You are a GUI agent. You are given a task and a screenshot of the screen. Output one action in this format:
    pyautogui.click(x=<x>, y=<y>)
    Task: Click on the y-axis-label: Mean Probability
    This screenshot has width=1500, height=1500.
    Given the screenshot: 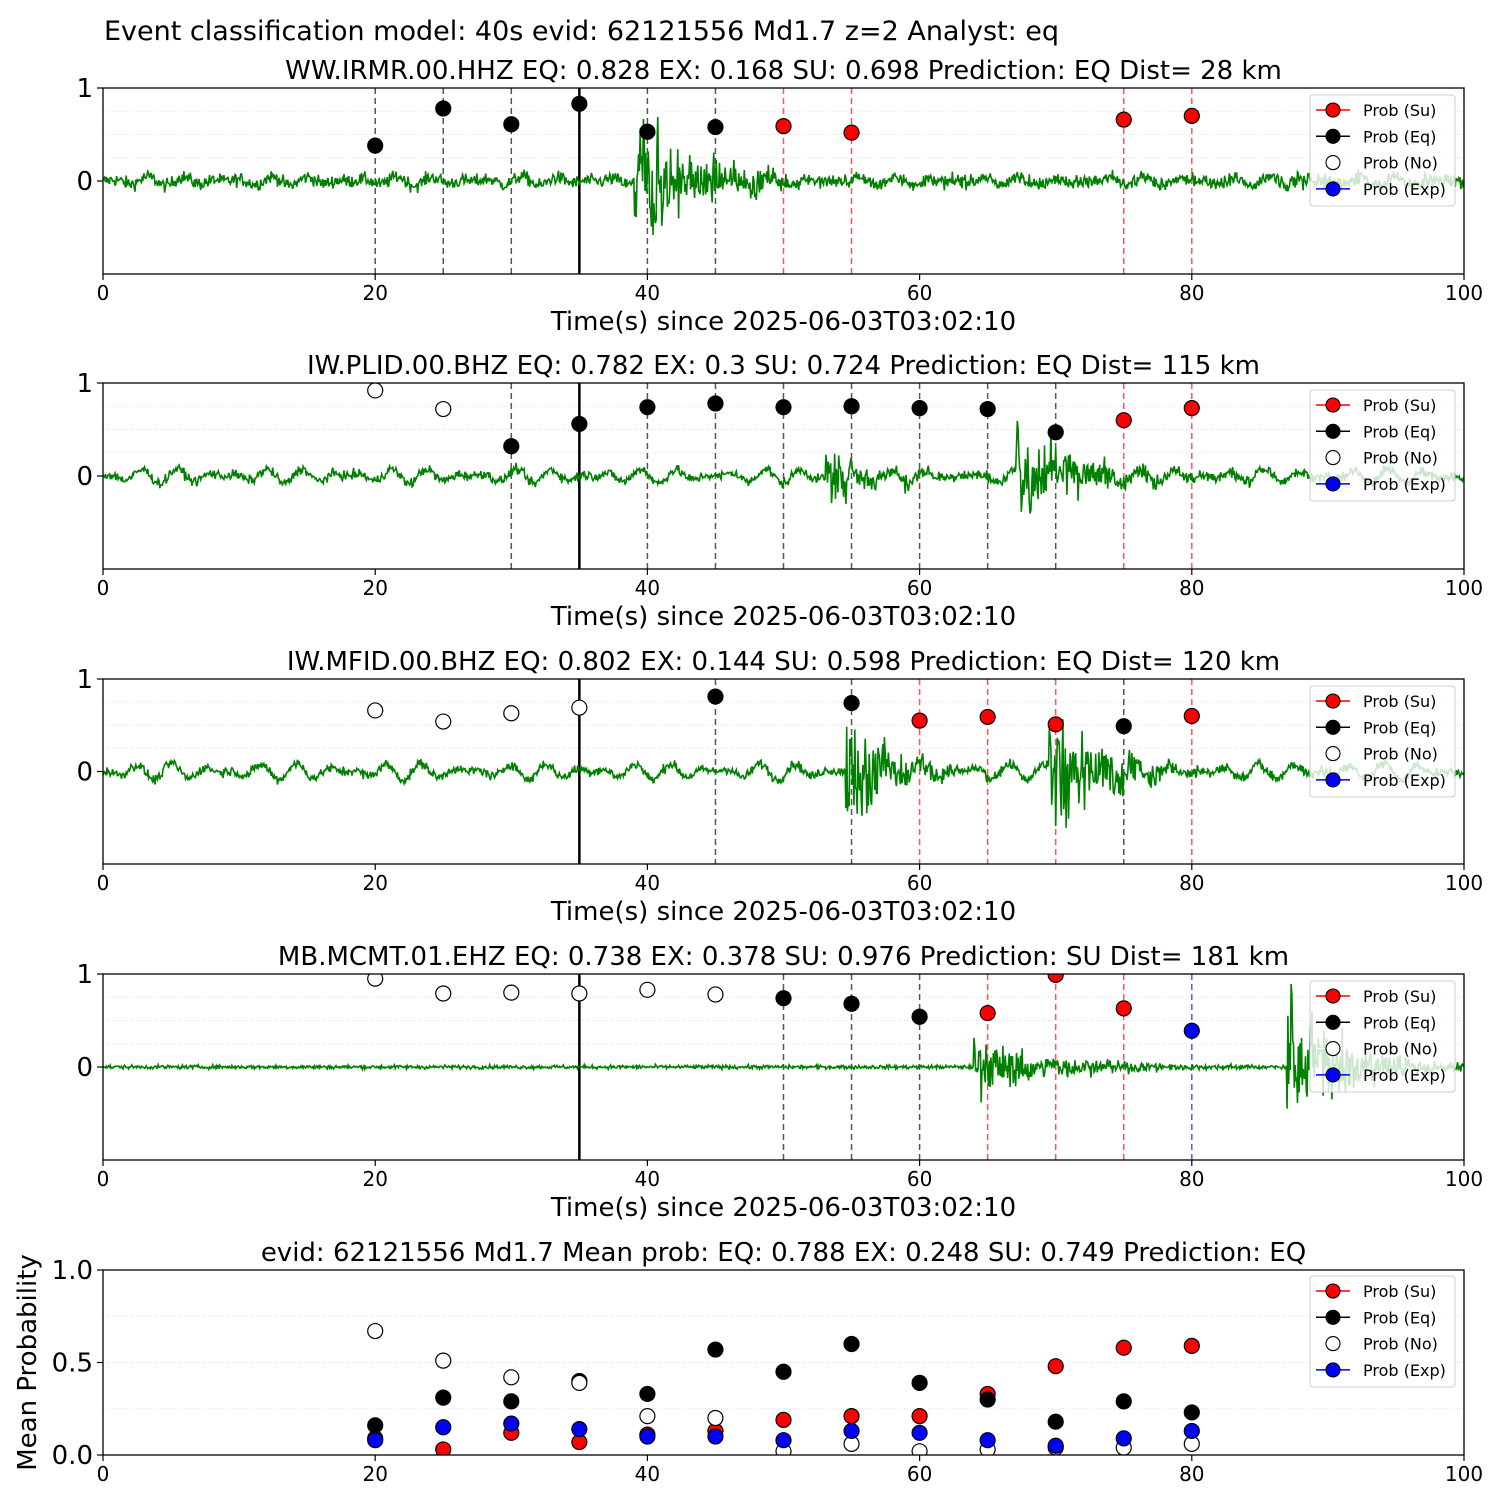 What is the action you would take?
    pyautogui.click(x=28, y=1362)
    